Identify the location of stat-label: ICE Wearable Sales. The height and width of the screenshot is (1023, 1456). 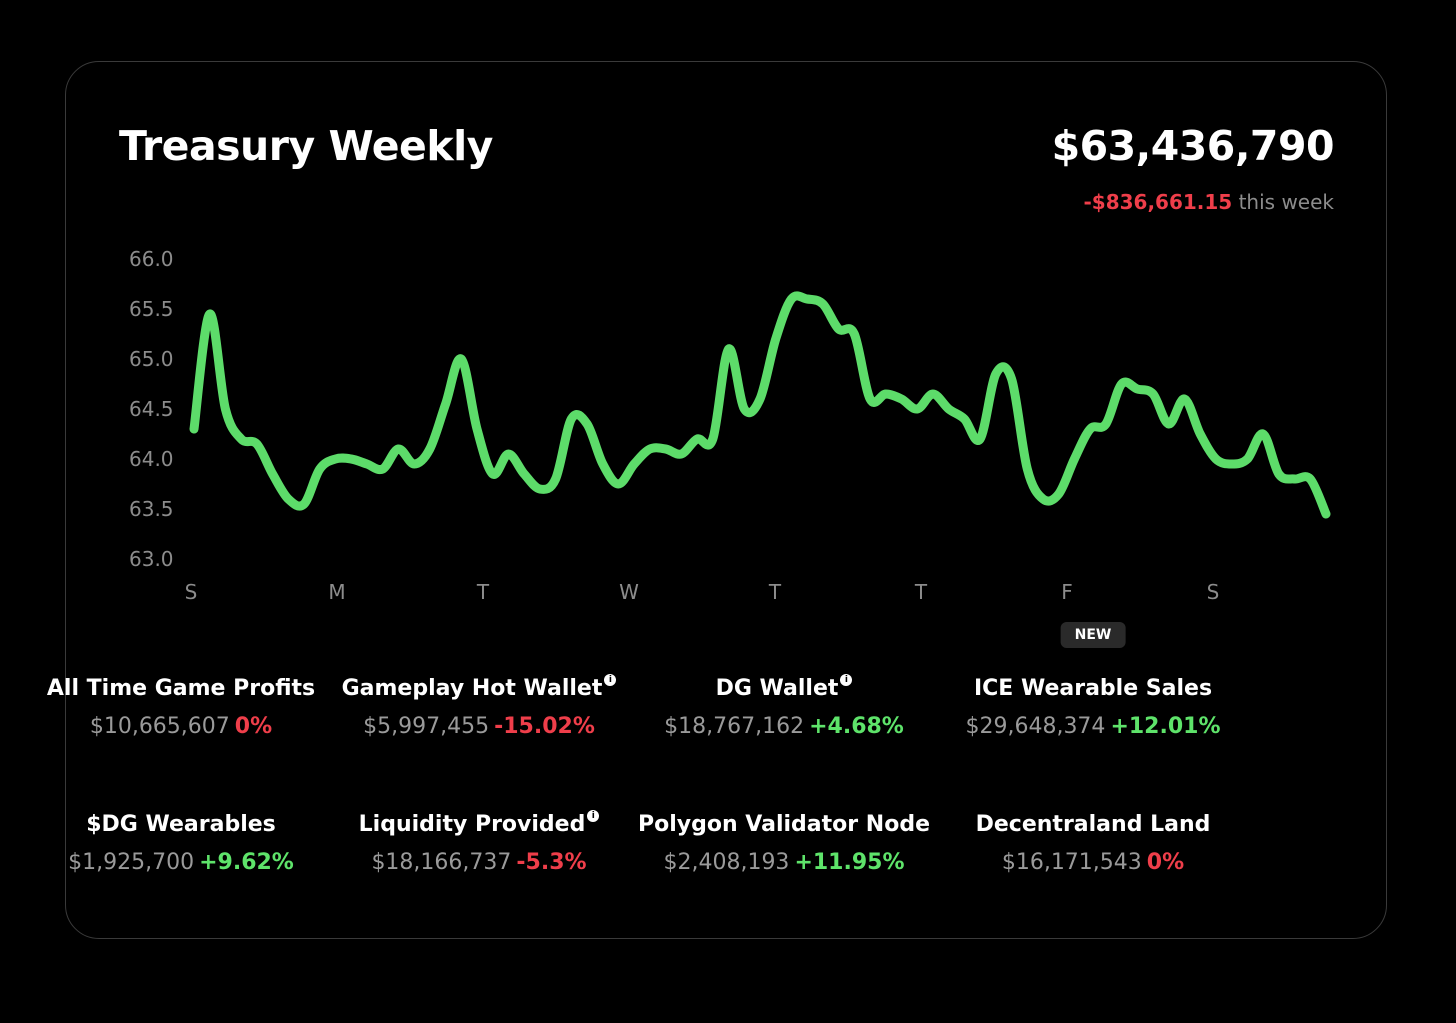
(1093, 689).